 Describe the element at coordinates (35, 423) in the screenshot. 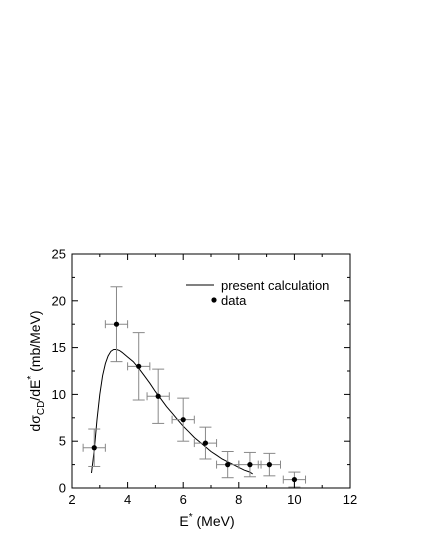

I see `y-axis-label-pre: dσ` at that location.